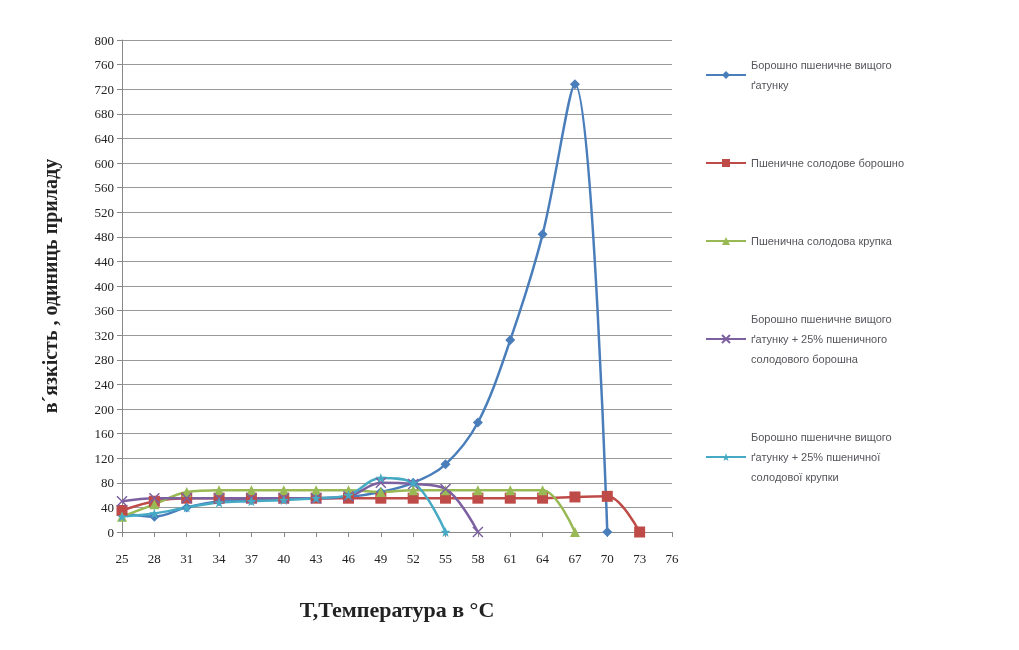 This screenshot has height=650, width=1019. Describe the element at coordinates (104, 40) in the screenshot. I see `y-tick-label: 800` at that location.